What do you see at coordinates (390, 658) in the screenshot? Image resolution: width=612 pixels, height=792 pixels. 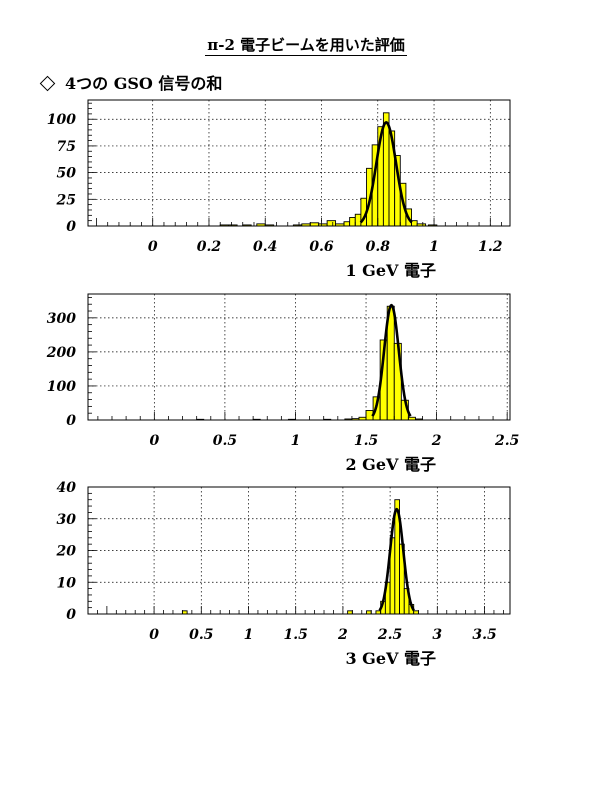 I see `x-axis-label: 3 GeV 電子` at bounding box center [390, 658].